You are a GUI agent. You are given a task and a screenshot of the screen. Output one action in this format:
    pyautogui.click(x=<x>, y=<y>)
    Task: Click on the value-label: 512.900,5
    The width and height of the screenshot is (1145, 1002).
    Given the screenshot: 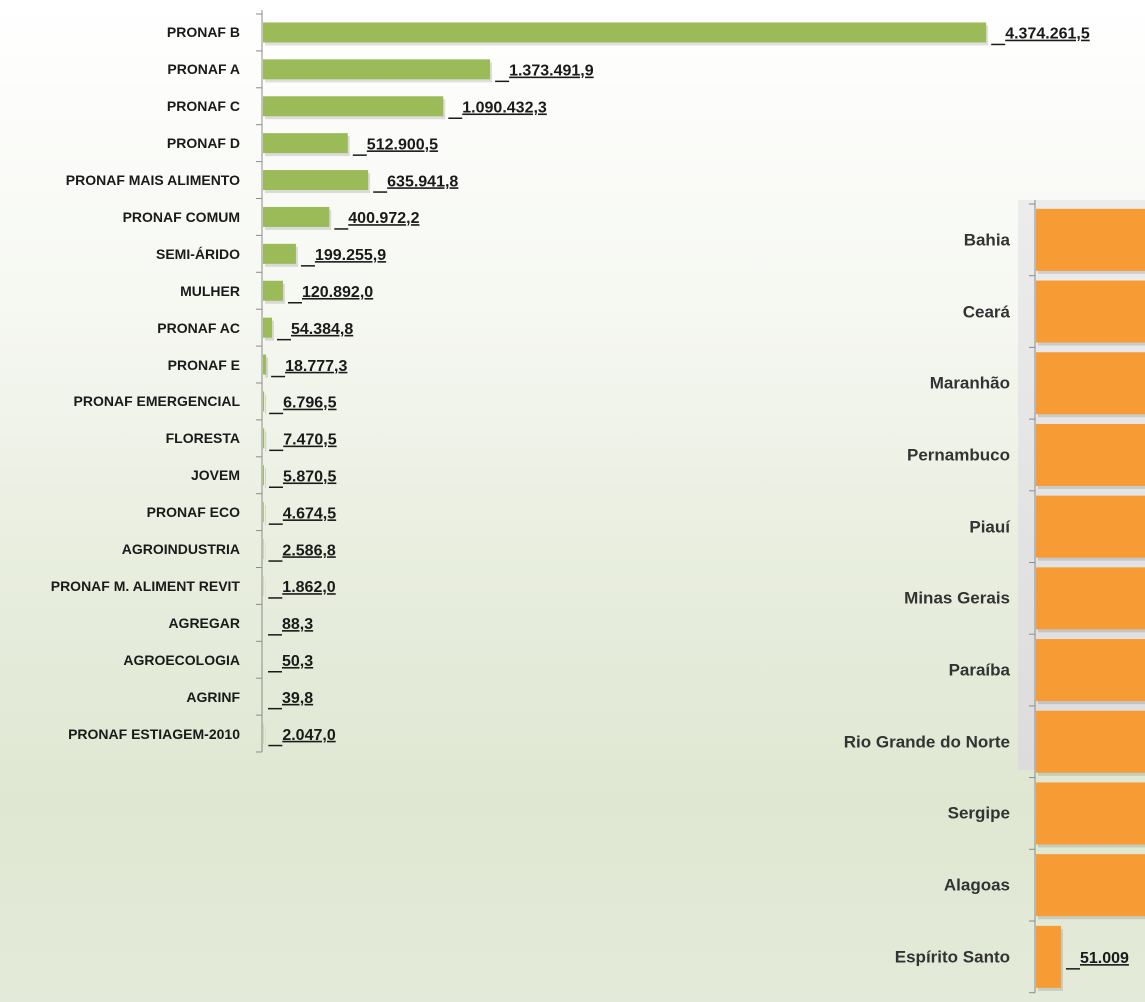 What is the action you would take?
    pyautogui.click(x=402, y=144)
    